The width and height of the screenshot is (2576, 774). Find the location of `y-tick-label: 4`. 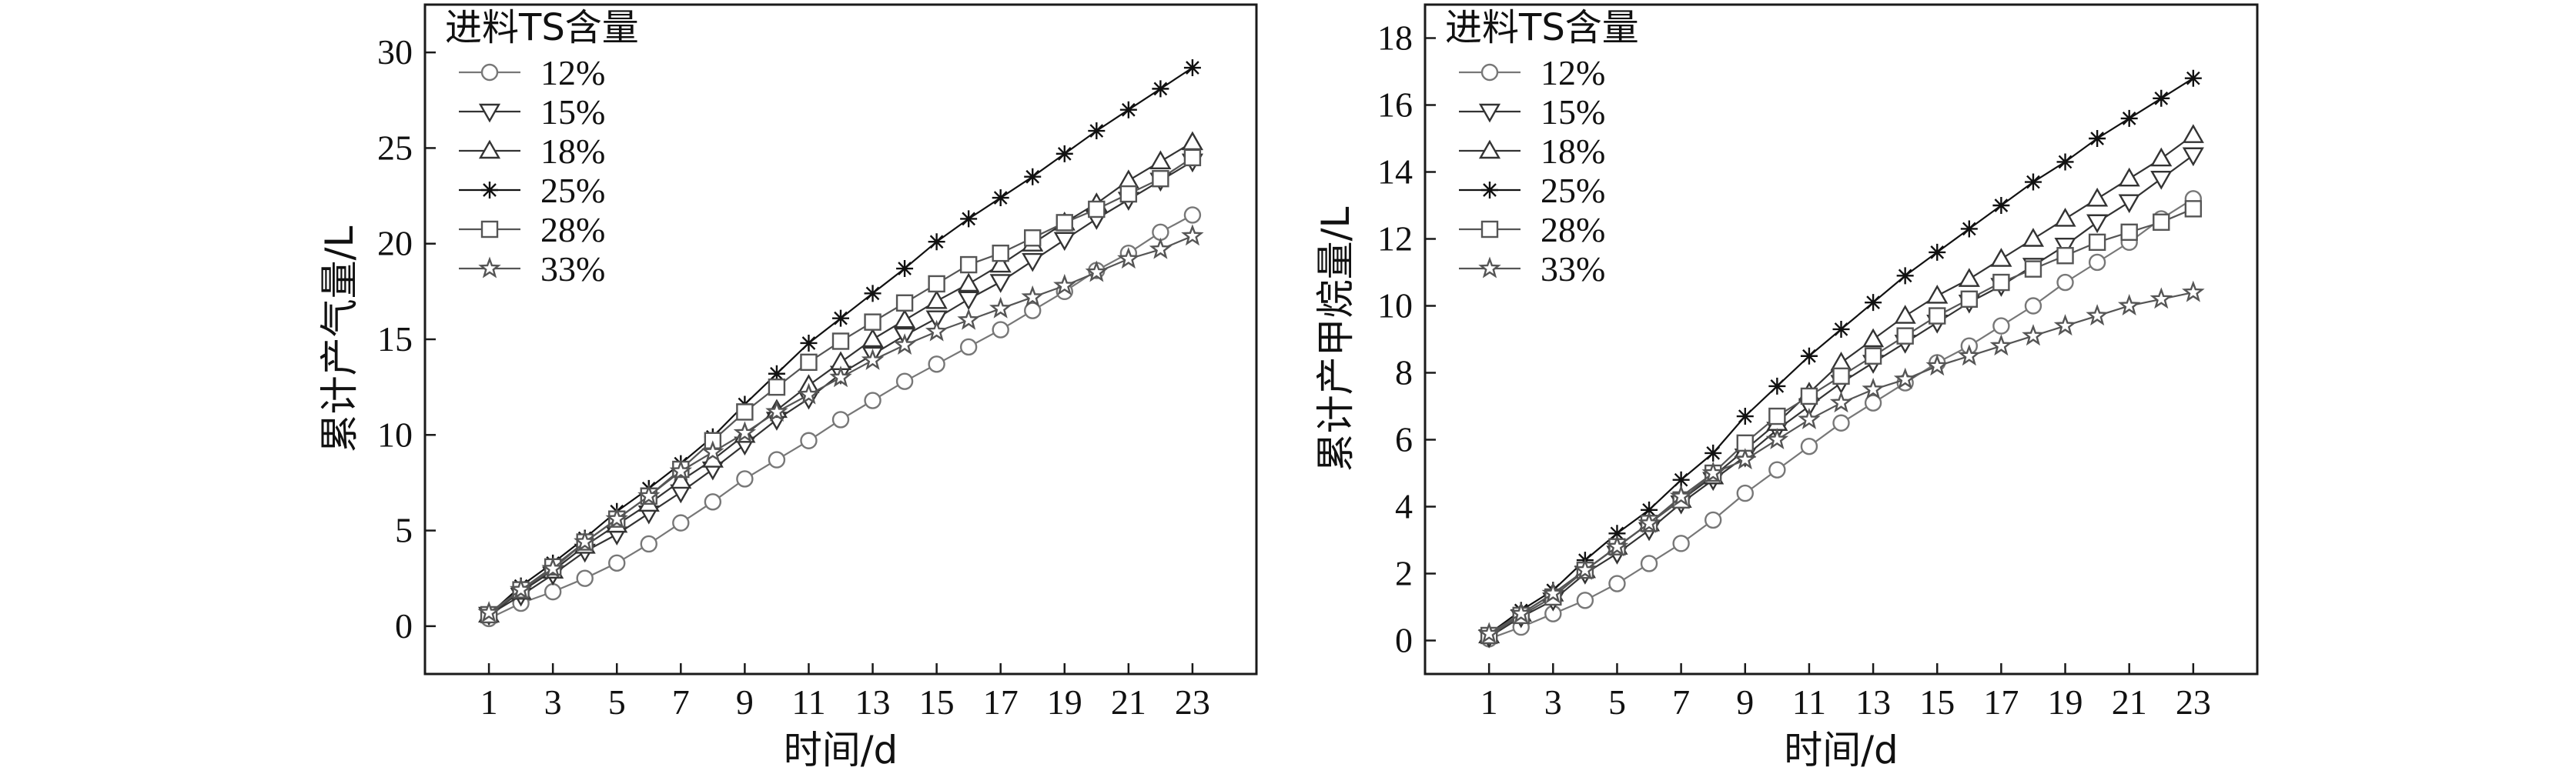

y-tick-label: 4 is located at coordinates (1404, 507).